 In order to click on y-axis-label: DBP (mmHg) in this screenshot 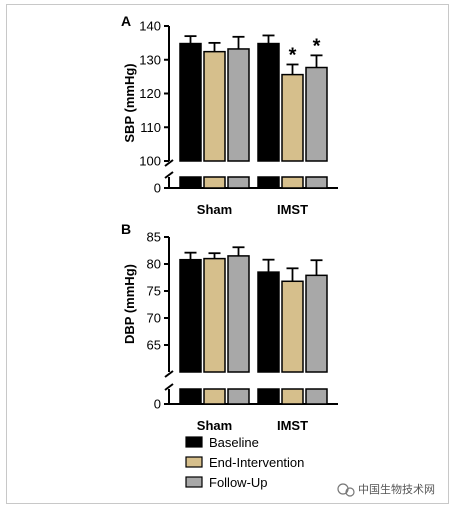, I will do `click(129, 304)`.